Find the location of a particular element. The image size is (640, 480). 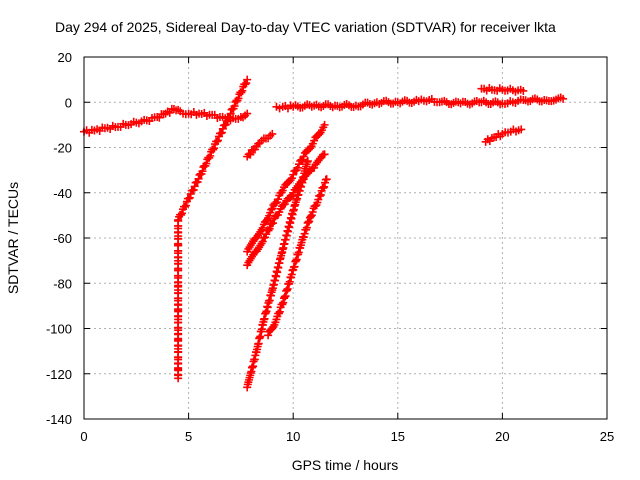

y-tick-label: 0 is located at coordinates (68, 102).